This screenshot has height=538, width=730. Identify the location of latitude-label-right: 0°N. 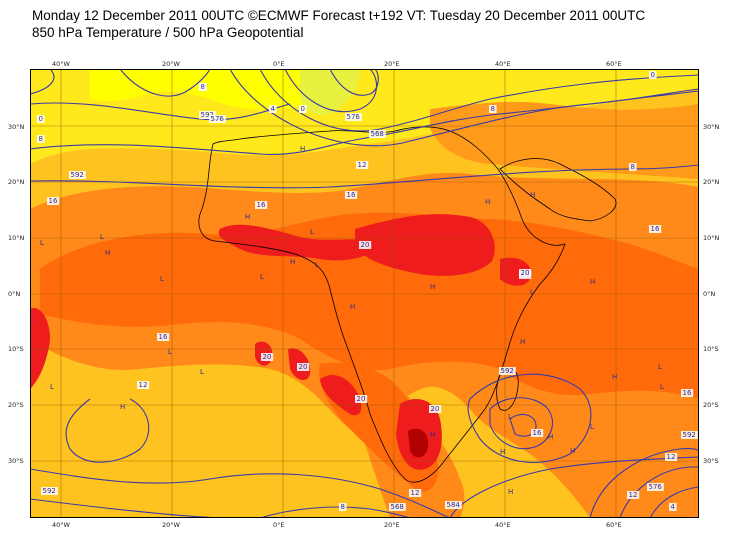
(709, 294).